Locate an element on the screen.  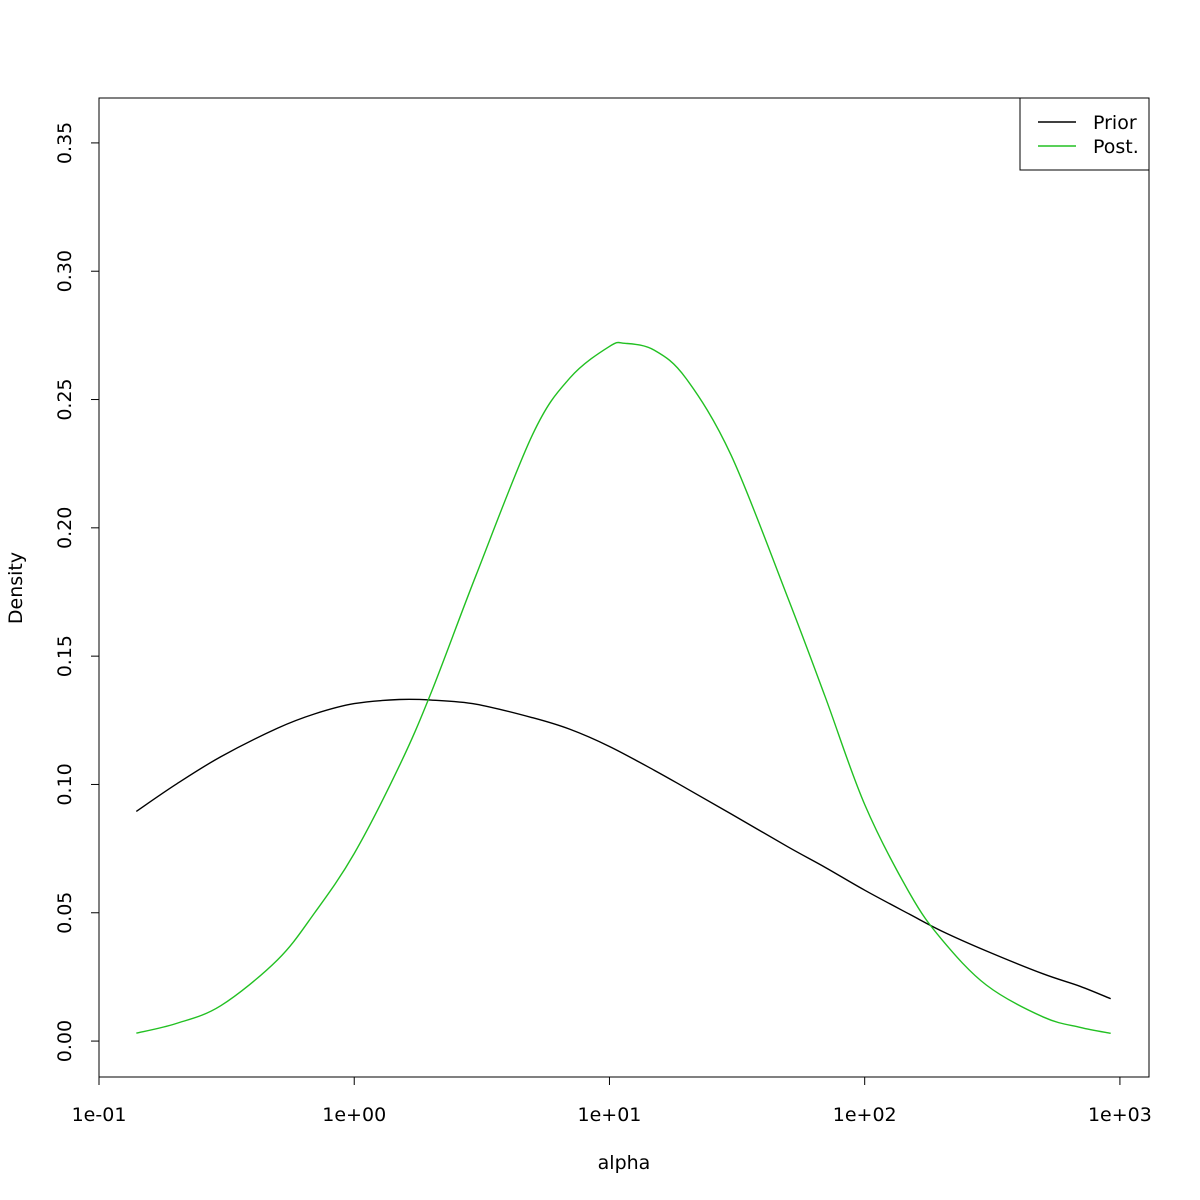
x-tick-label: 1e-01 is located at coordinates (99, 1115).